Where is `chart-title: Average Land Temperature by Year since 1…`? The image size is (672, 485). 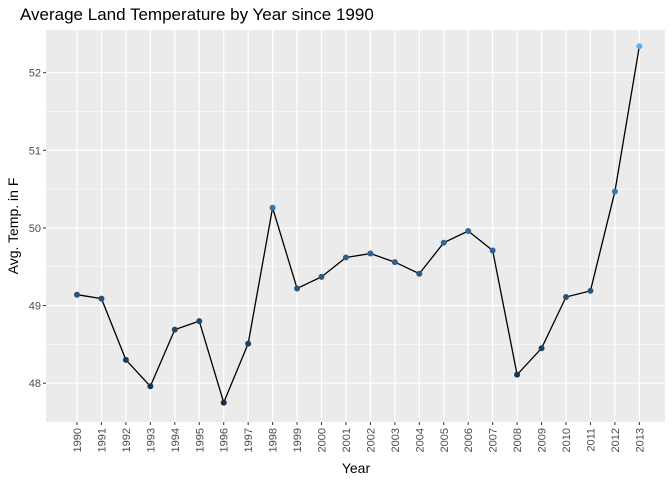 chart-title: Average Land Temperature by Year since 1… is located at coordinates (197, 14).